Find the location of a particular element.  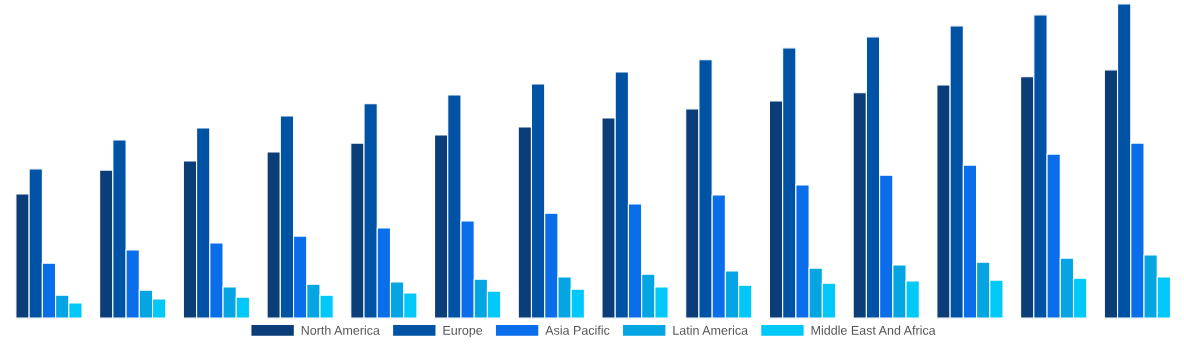

legend-label: Europe is located at coordinates (463, 332).